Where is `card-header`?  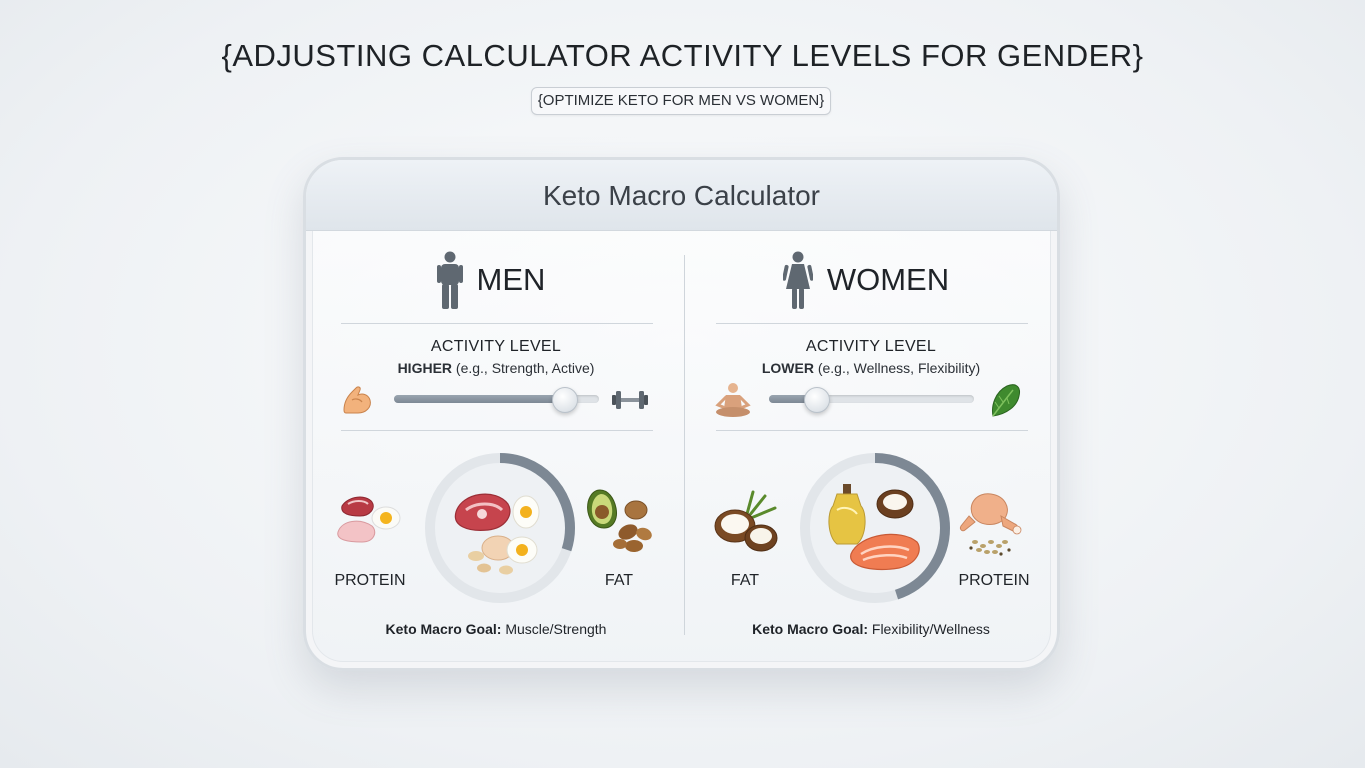 card-header is located at coordinates (681, 195).